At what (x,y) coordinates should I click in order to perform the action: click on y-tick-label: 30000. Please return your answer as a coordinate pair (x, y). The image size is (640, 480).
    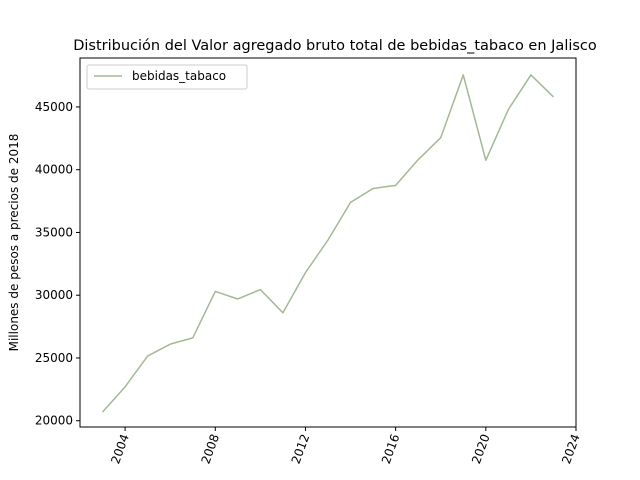
    Looking at the image, I should click on (54, 295).